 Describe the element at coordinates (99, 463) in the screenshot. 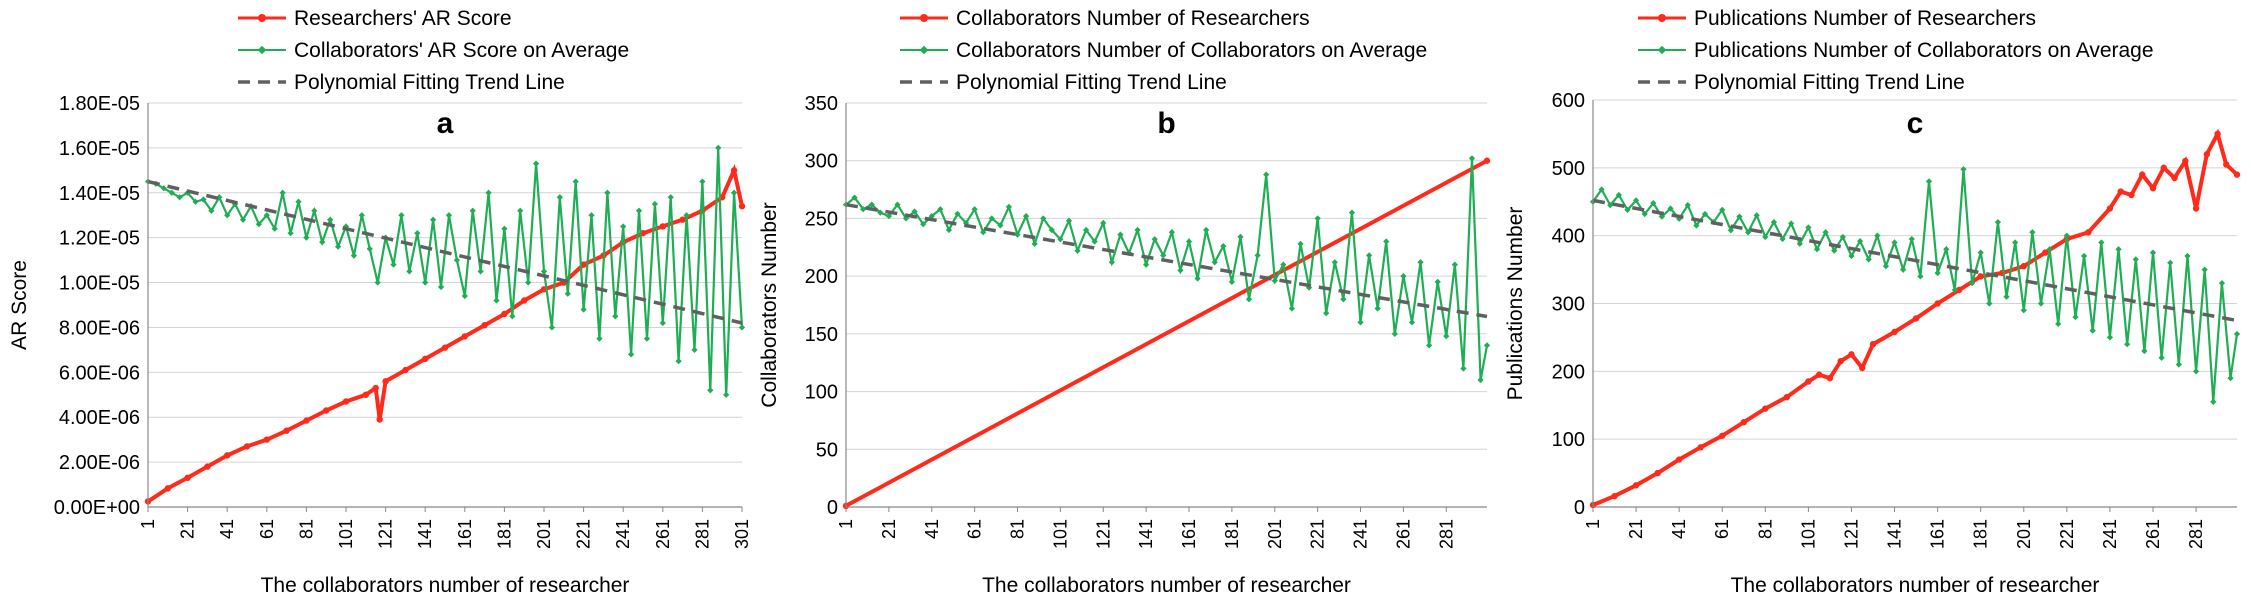

I see `y-tick-label: 2.00E-06` at that location.